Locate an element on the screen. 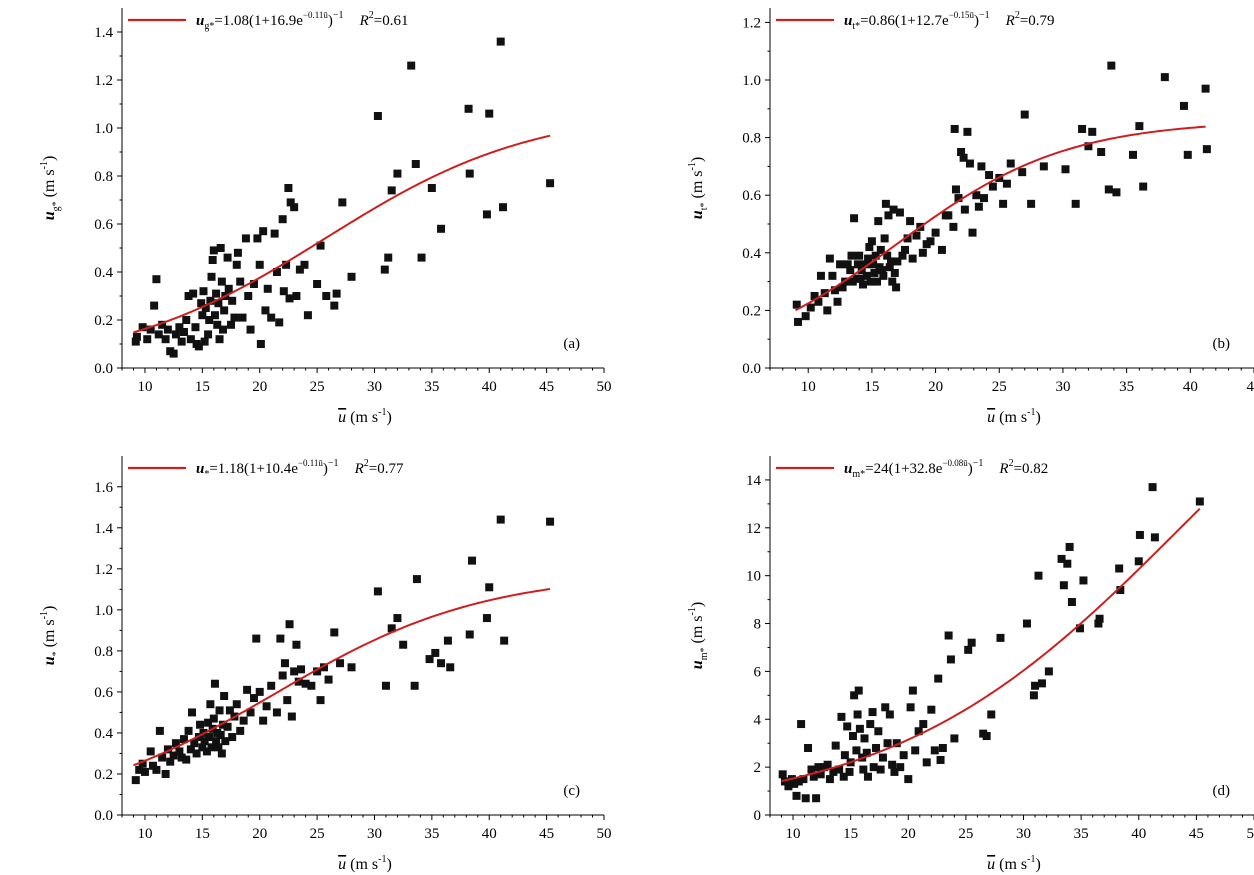 The image size is (1254, 875). x-tick-label: 50 is located at coordinates (604, 387).